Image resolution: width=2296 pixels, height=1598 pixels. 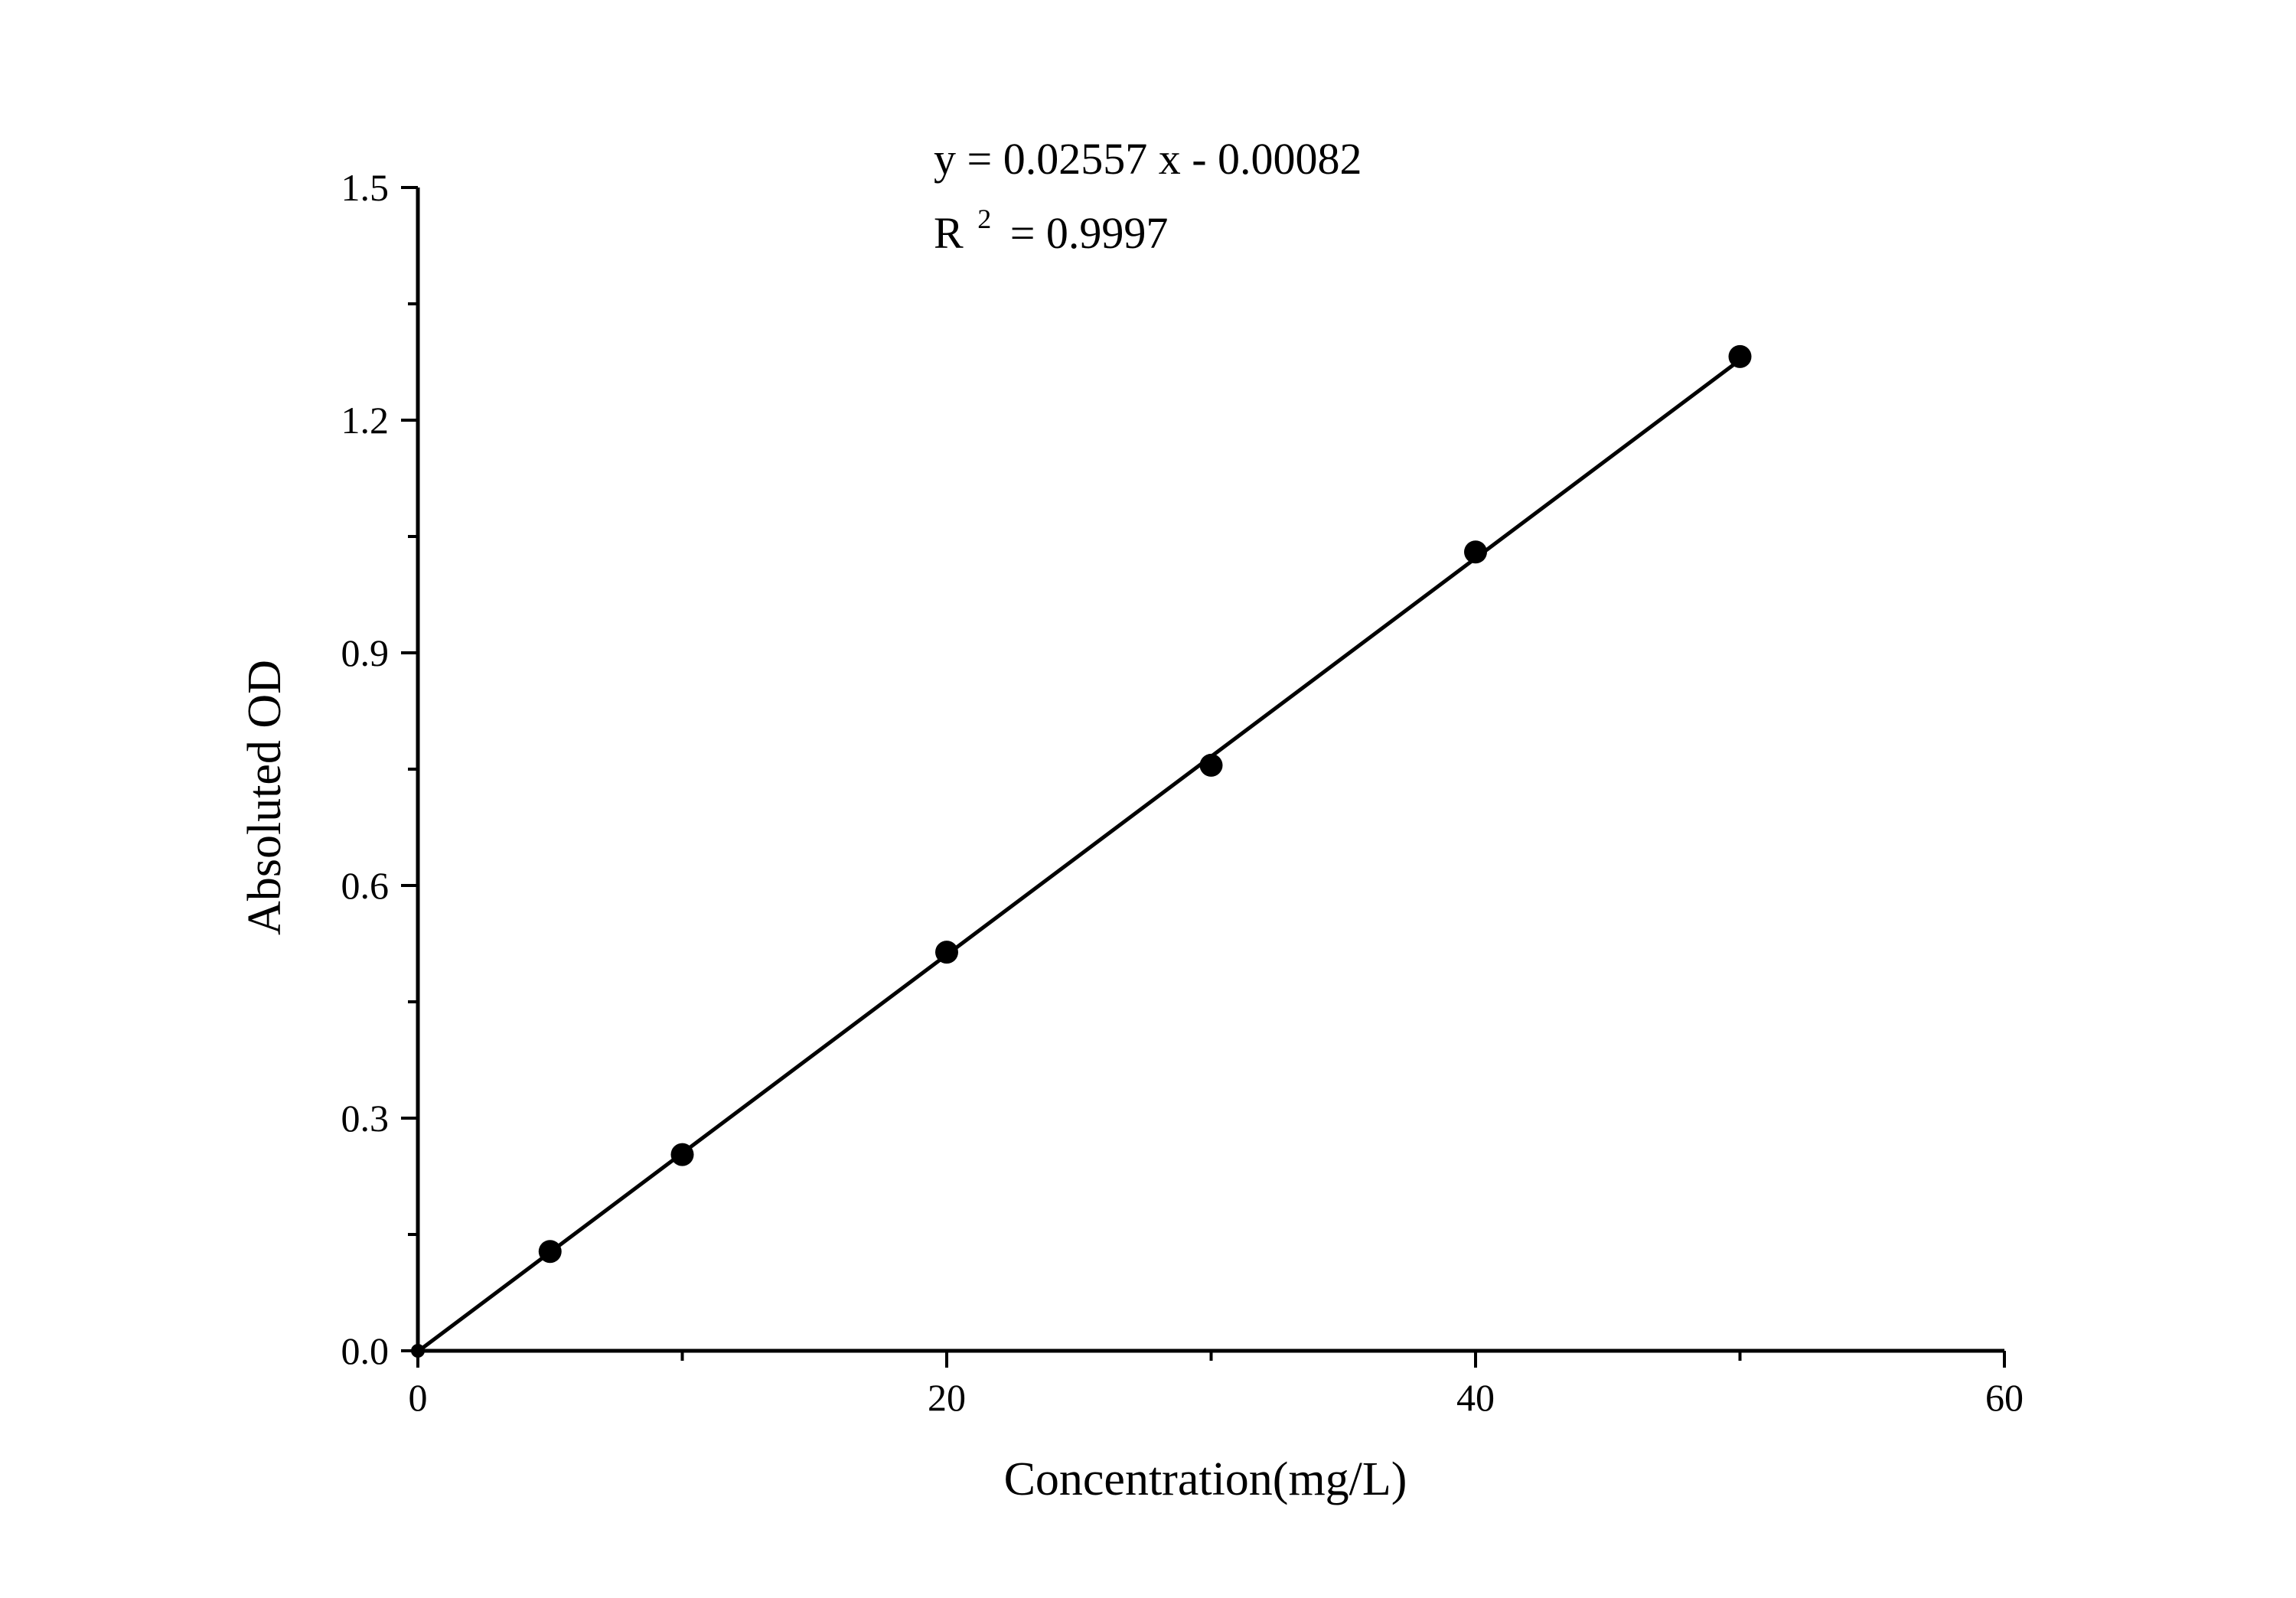 What do you see at coordinates (418, 1397) in the screenshot?
I see `x-tick-label: 0` at bounding box center [418, 1397].